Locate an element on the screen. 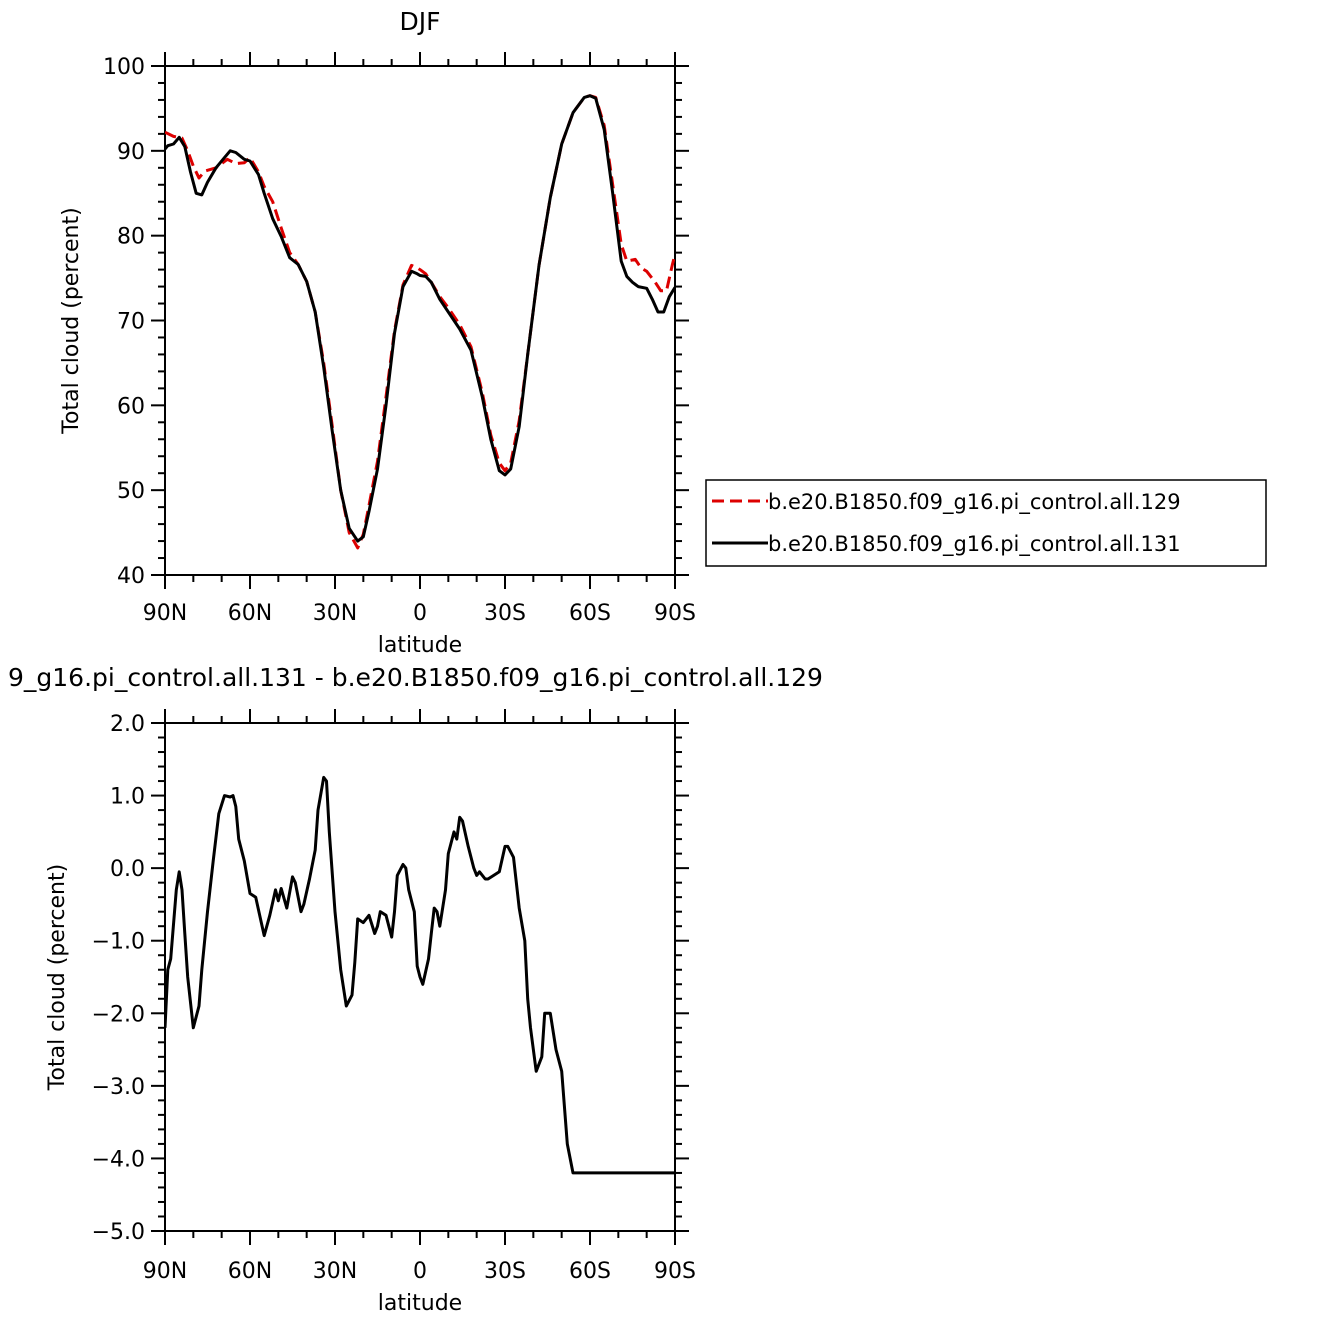 Image resolution: width=1324 pixels, height=1324 pixels. y-tick-label: 2.0 is located at coordinates (127, 724).